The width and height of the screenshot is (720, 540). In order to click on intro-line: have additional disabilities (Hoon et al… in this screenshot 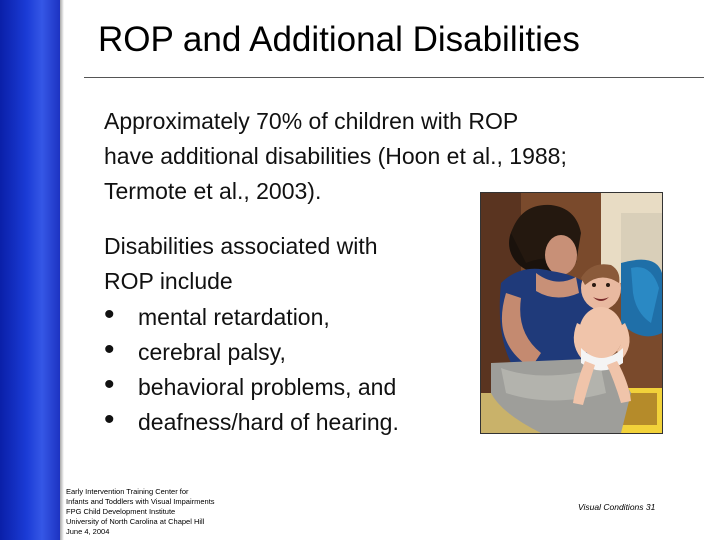, I will do `click(335, 156)`.